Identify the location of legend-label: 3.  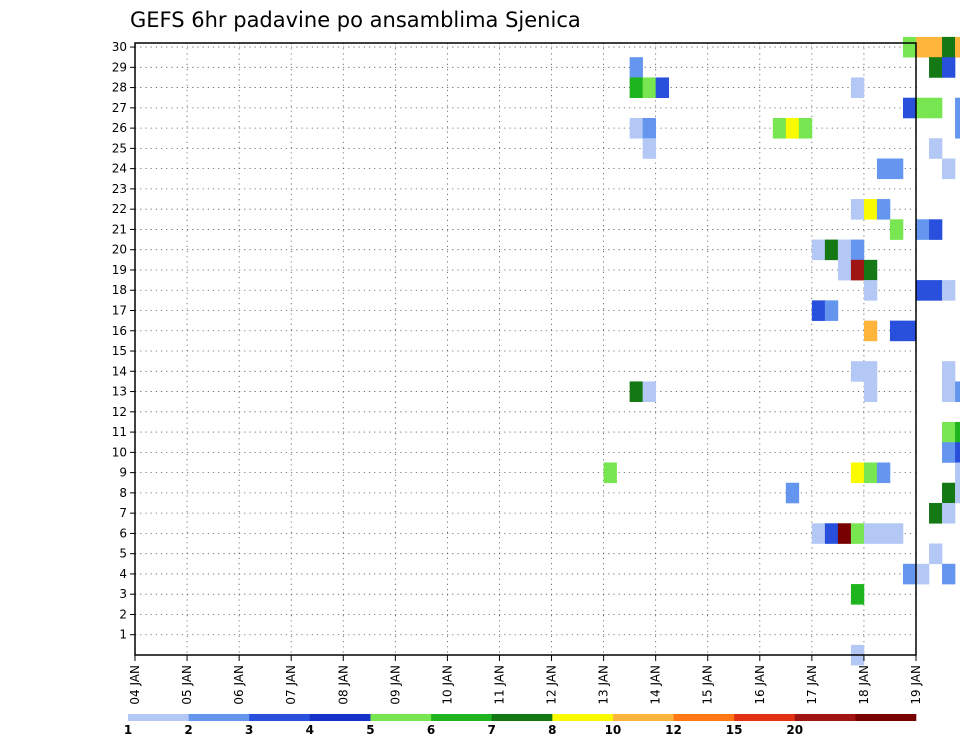
(249, 730).